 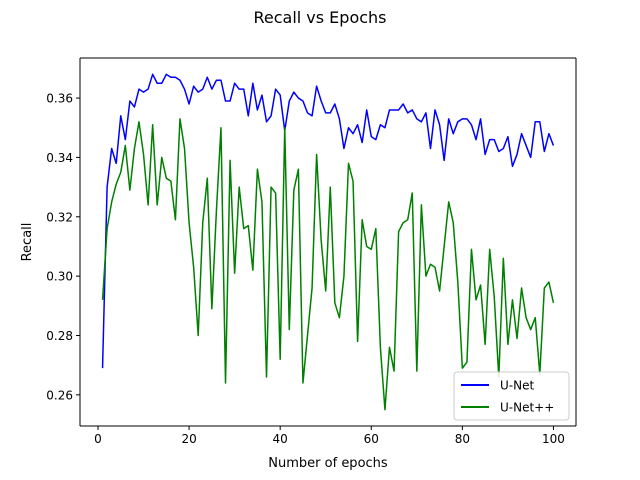 What do you see at coordinates (59, 336) in the screenshot?
I see `y-tick-label: 0.28` at bounding box center [59, 336].